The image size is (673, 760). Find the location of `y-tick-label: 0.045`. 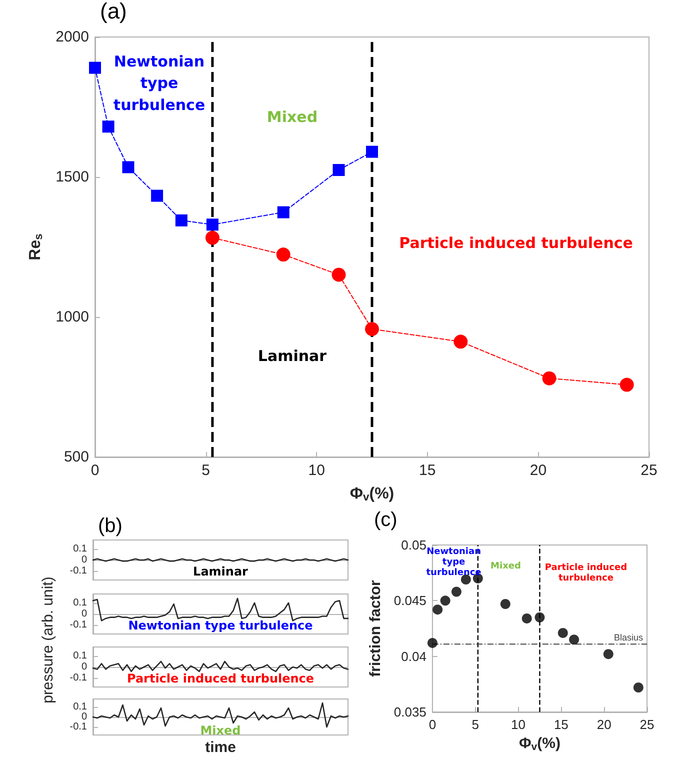

y-tick-label: 0.045 is located at coordinates (410, 600).